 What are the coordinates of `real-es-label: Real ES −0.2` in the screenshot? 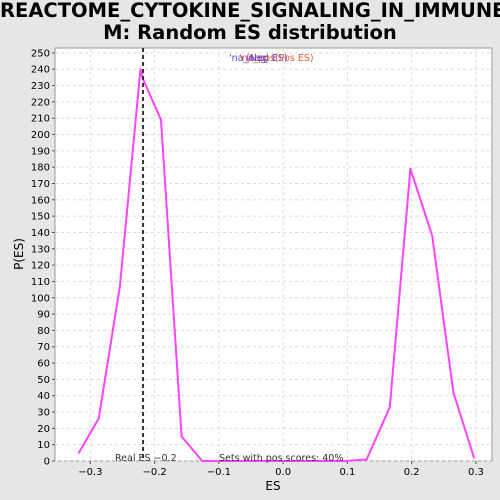 It's located at (146, 458).